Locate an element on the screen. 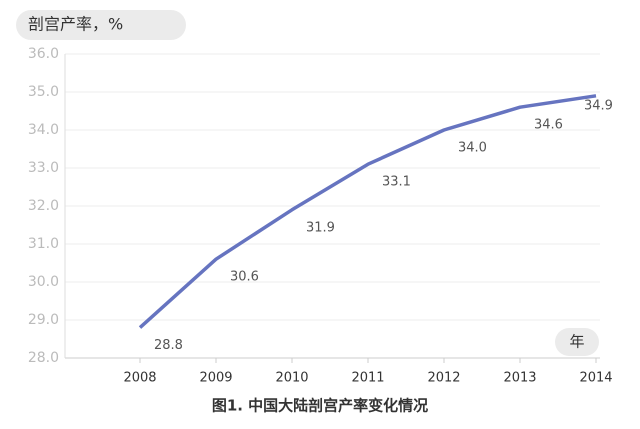  x-label-pill is located at coordinates (577, 342).